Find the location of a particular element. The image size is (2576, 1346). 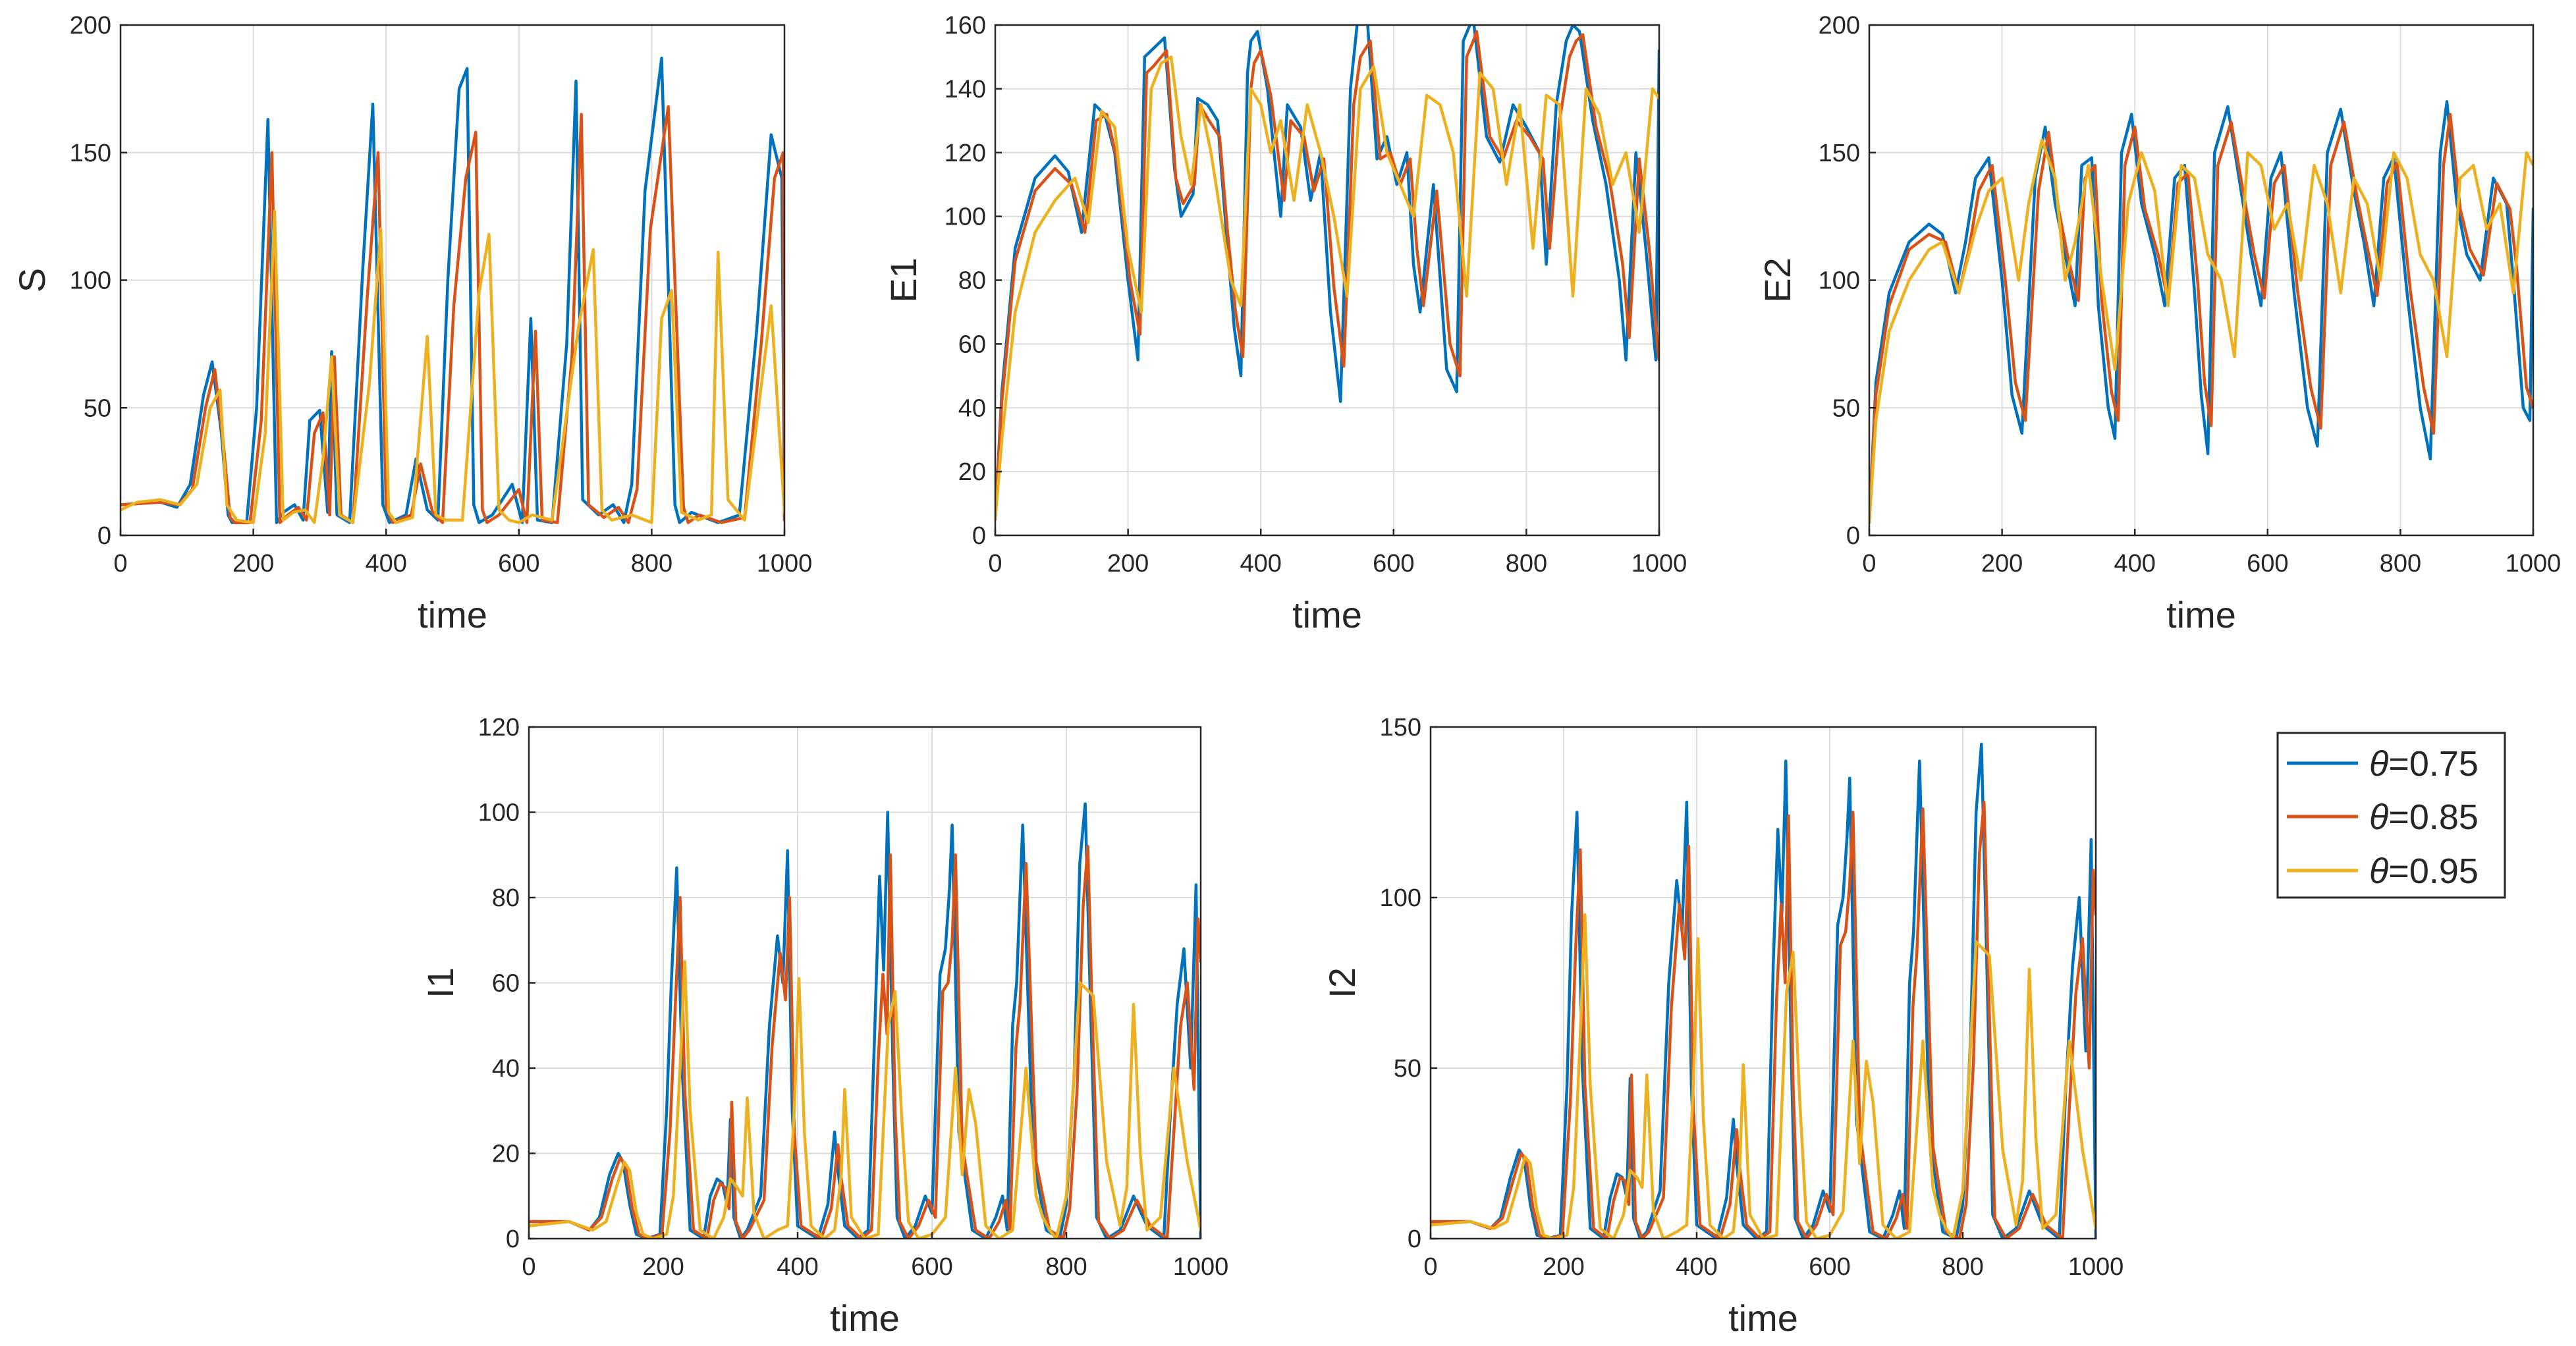

tick-label-y-i1-1: 20 is located at coordinates (506, 1154).